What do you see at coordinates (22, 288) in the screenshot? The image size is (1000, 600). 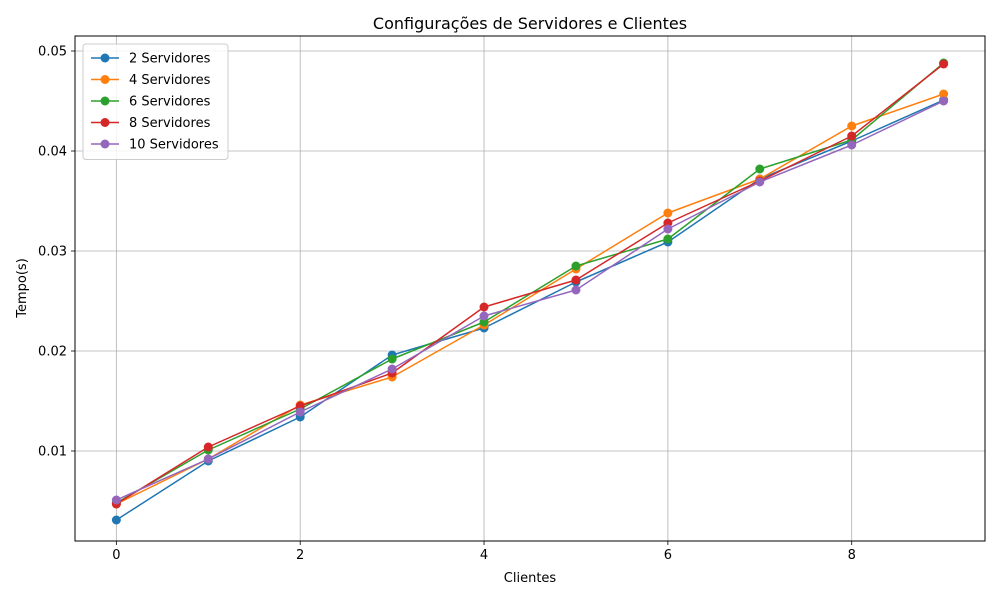 I see `y-axis-label: Tempo(s)` at bounding box center [22, 288].